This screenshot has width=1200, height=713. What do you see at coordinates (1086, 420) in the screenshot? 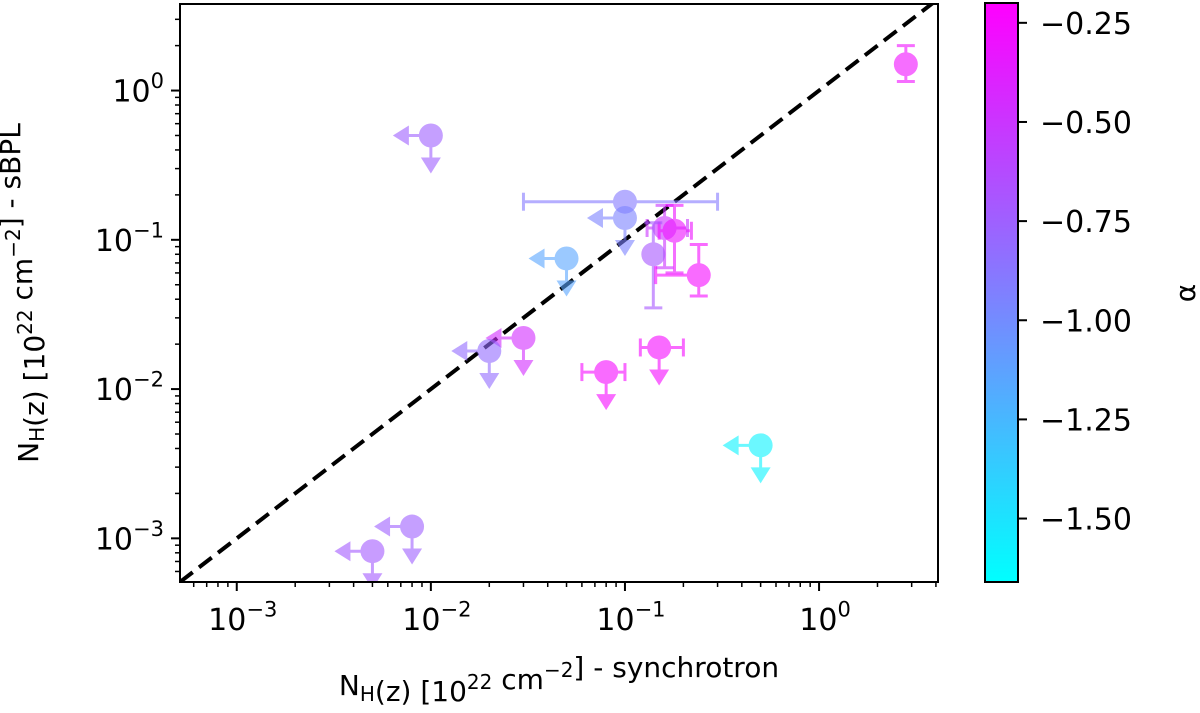
I see `colorbar-tick-label: −1.25` at bounding box center [1086, 420].